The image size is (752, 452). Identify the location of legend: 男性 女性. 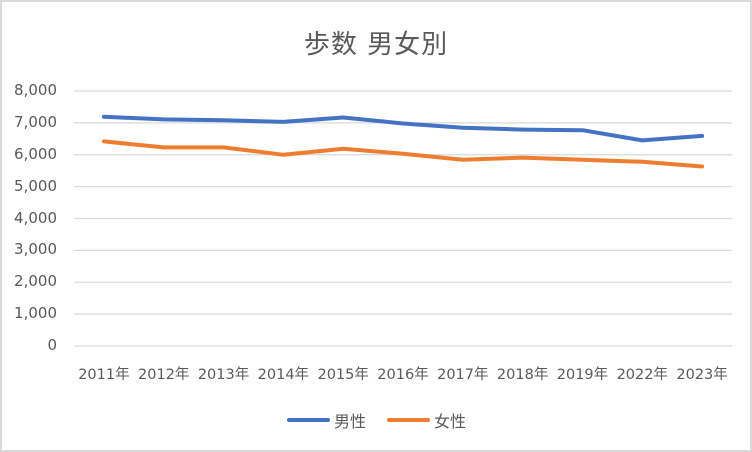
(376, 420).